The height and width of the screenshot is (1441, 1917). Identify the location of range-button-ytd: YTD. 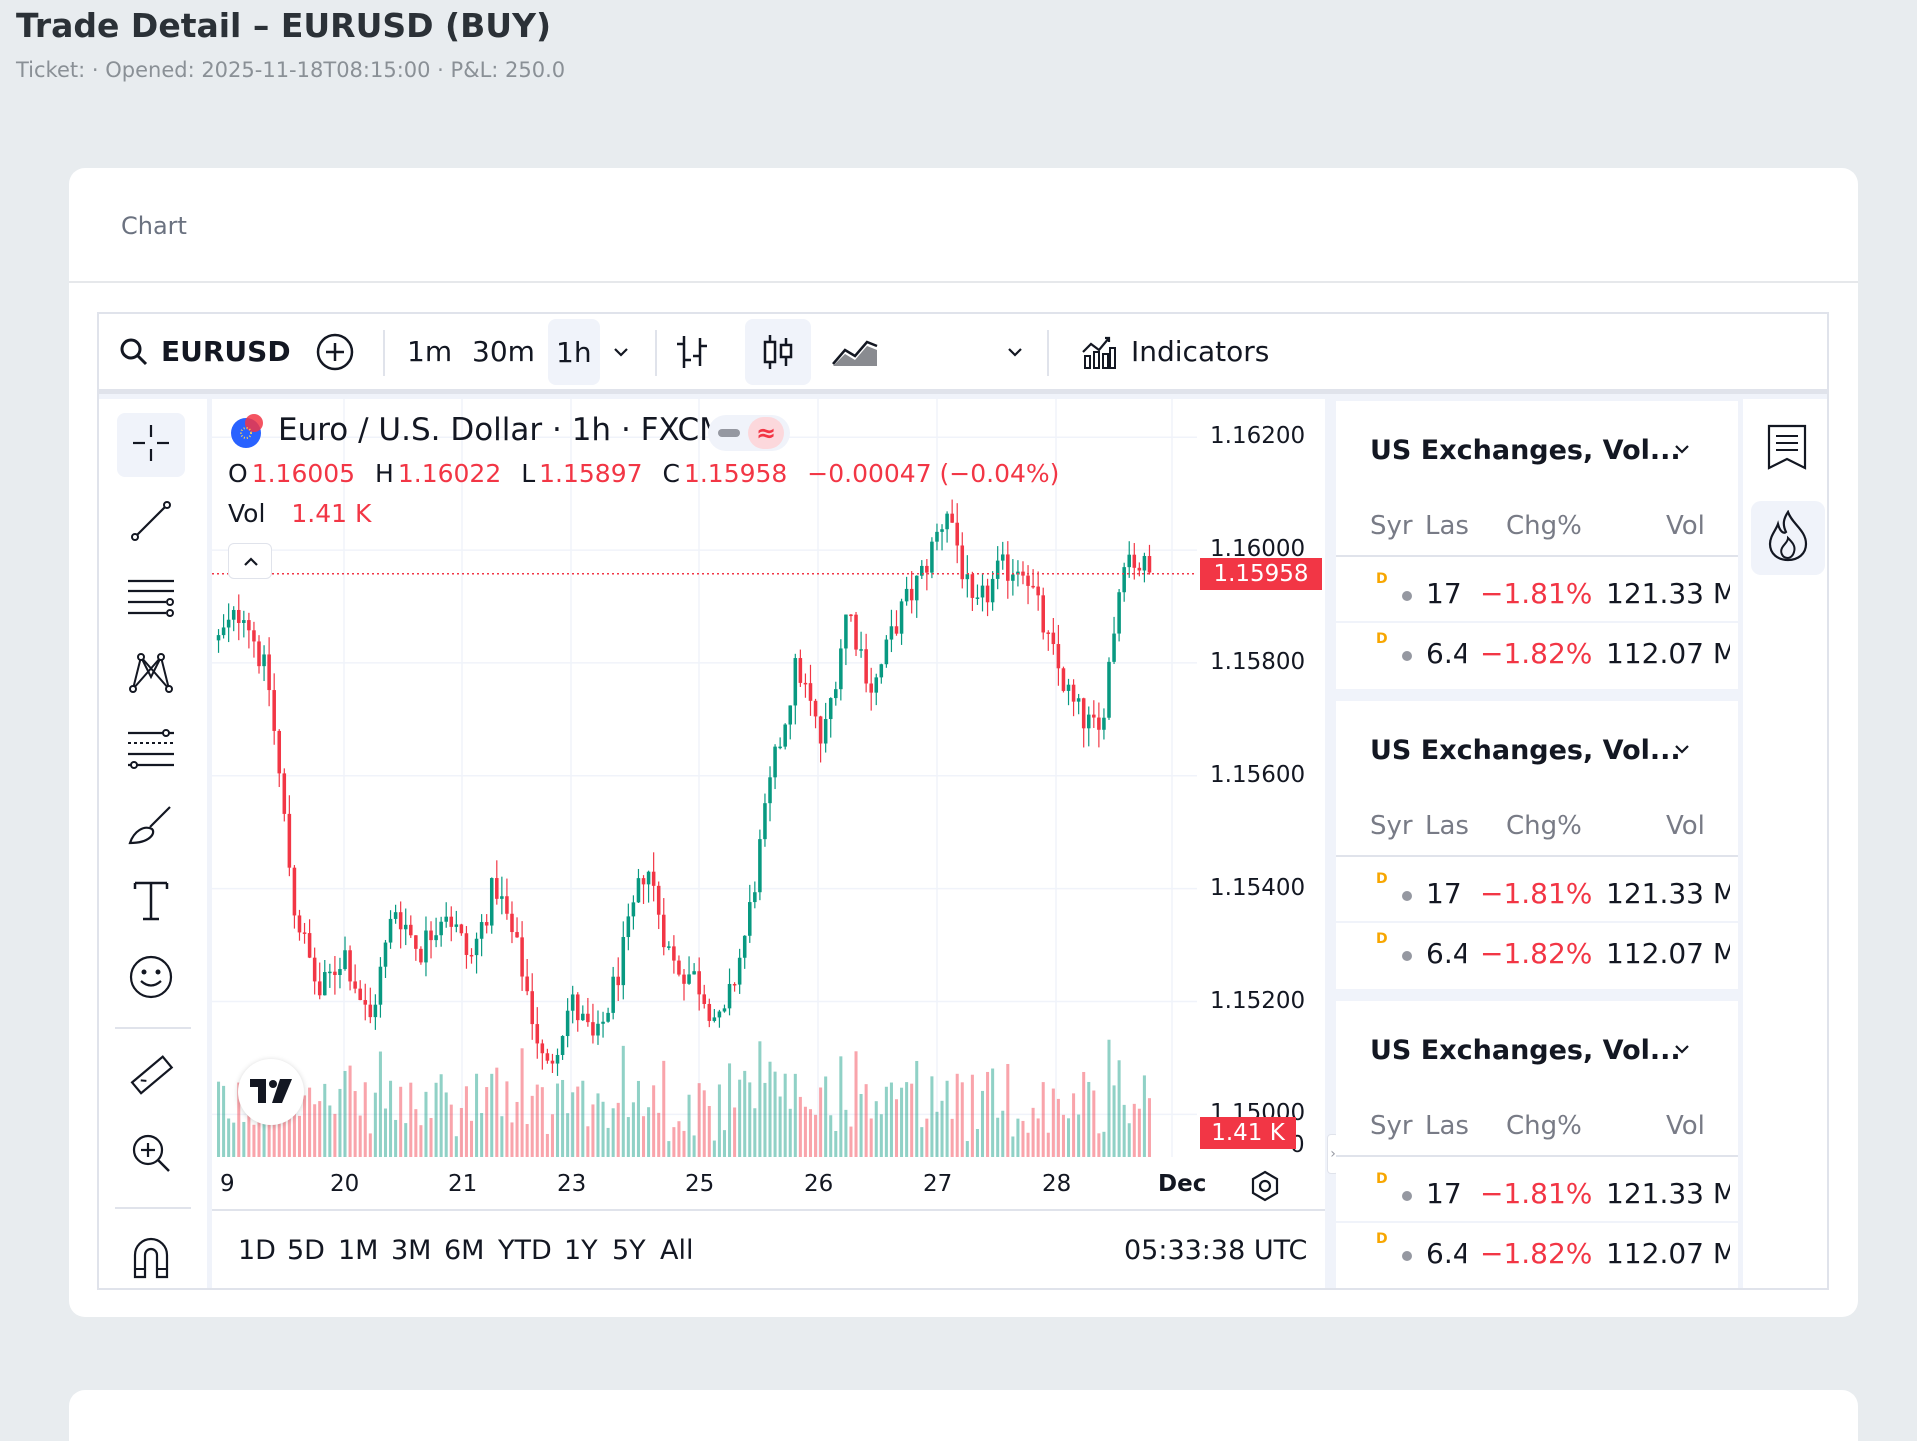
(525, 1250).